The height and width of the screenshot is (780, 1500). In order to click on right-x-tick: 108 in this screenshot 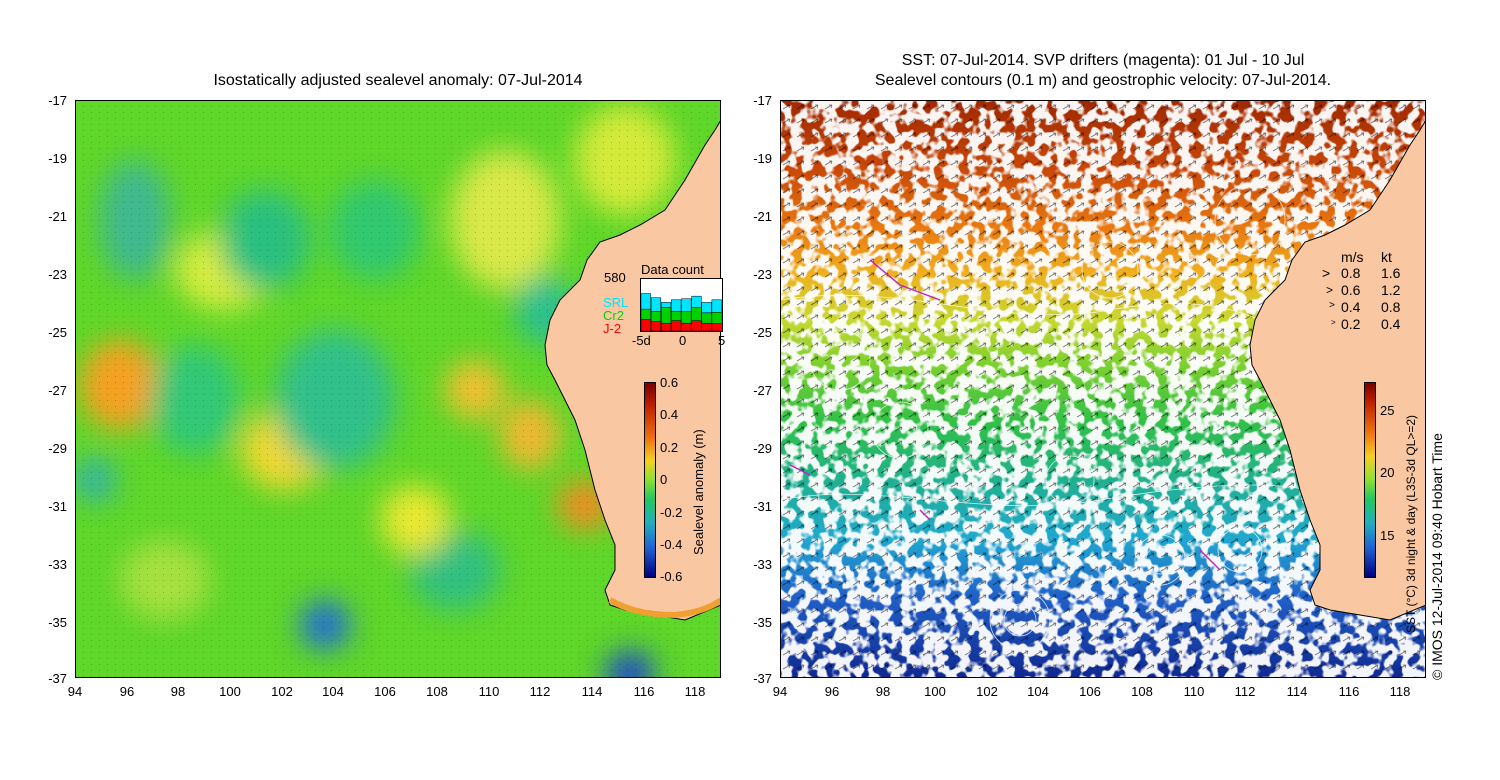, I will do `click(1142, 691)`.